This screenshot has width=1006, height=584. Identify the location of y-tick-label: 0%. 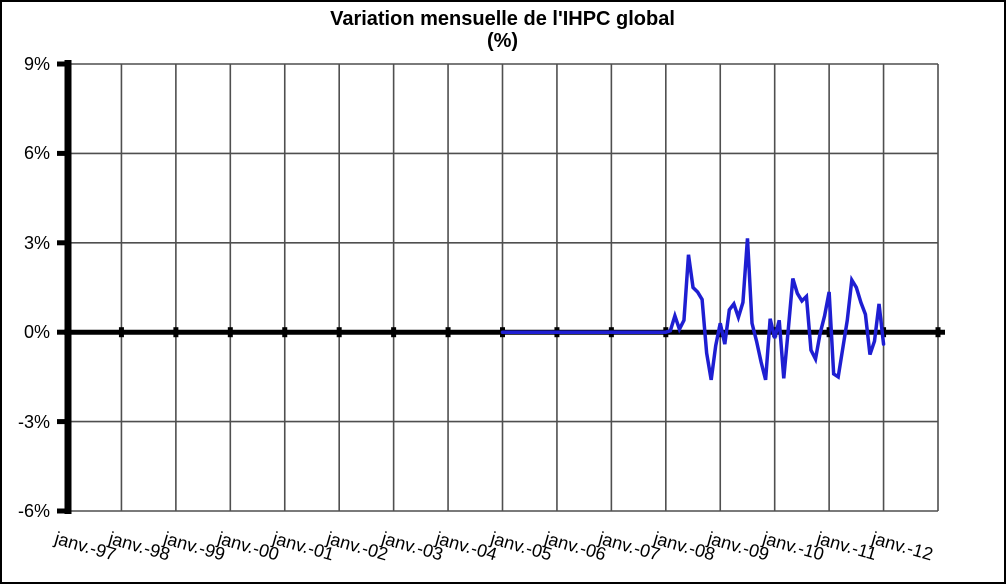
(36, 332).